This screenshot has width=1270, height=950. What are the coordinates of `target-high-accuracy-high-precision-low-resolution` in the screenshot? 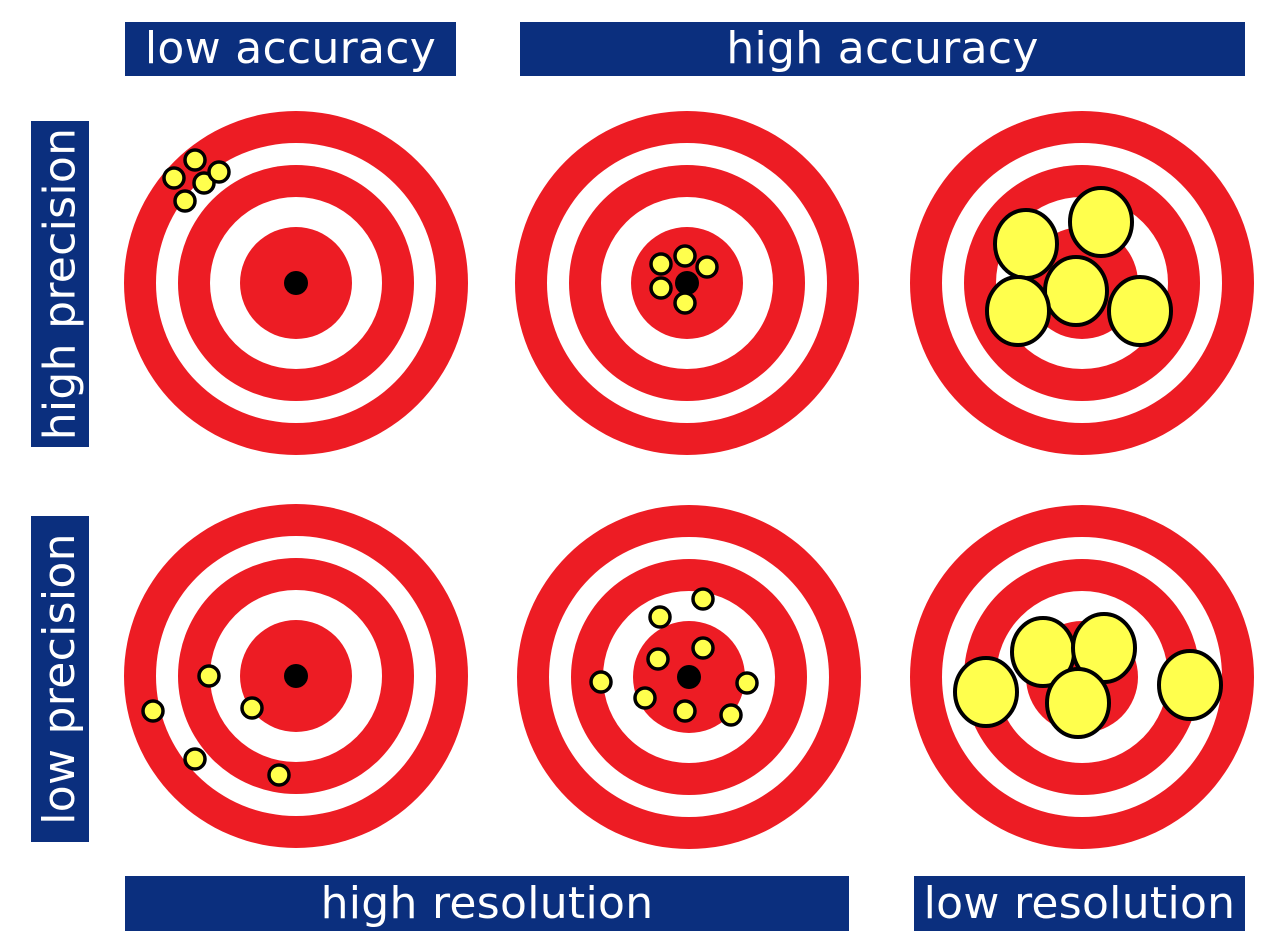 It's located at (1082, 283).